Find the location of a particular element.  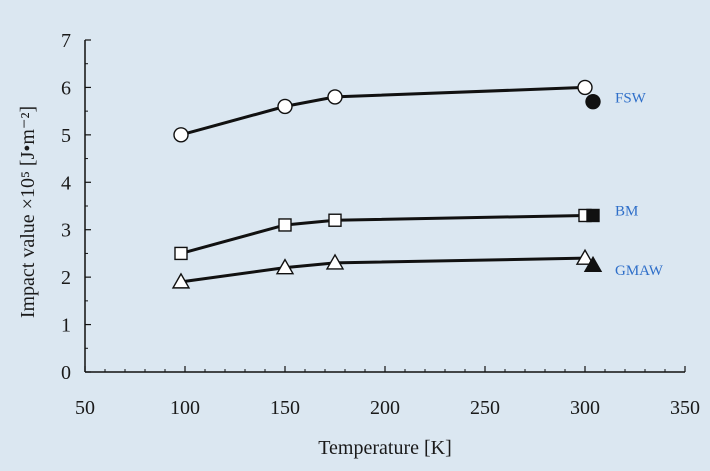

y-axis-title: Impact value ×10⁵ [J•m⁻²] is located at coordinates (28, 212).